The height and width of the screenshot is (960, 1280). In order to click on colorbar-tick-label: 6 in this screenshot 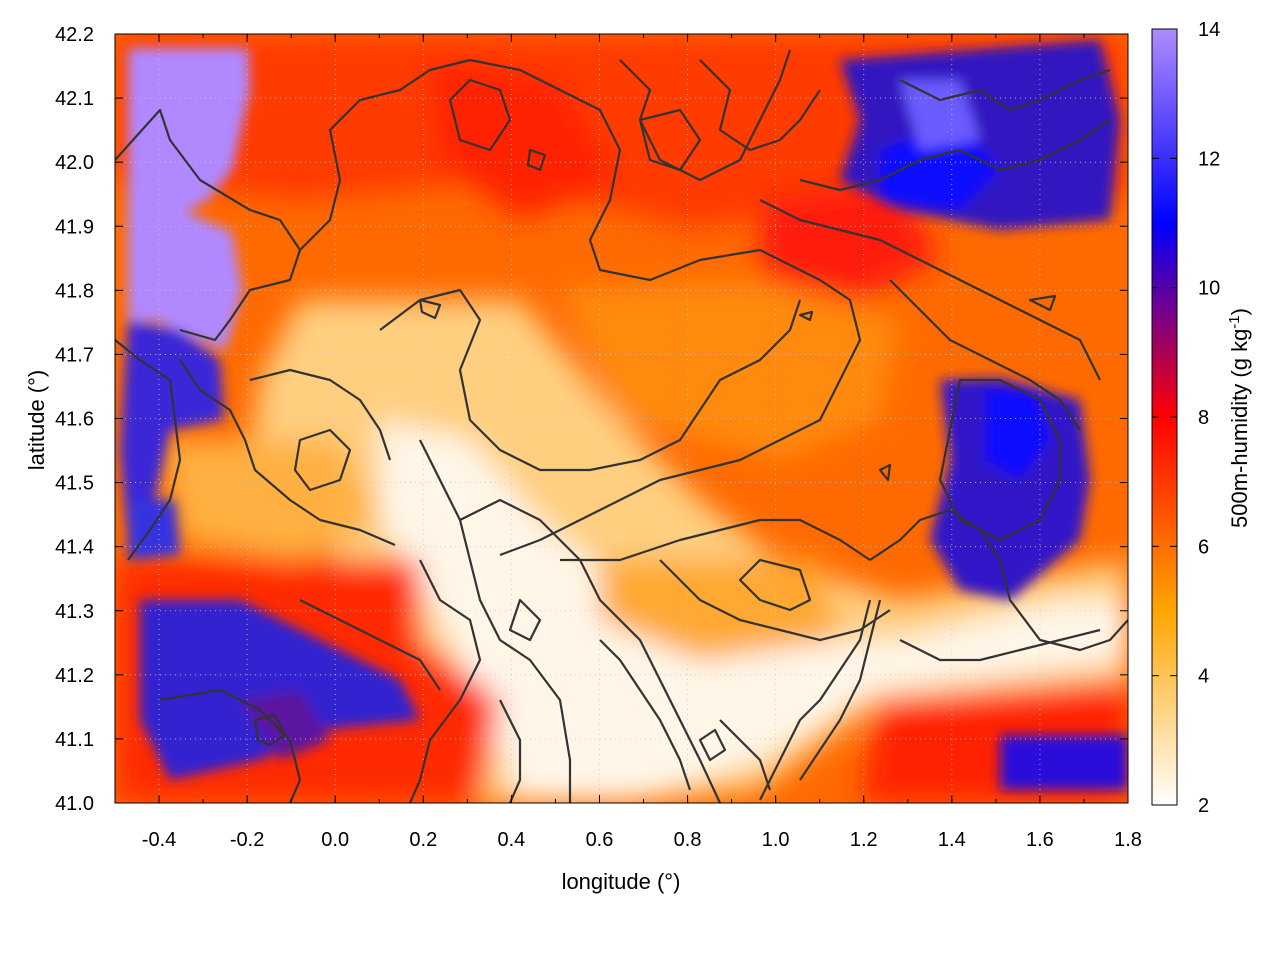, I will do `click(1203, 547)`.